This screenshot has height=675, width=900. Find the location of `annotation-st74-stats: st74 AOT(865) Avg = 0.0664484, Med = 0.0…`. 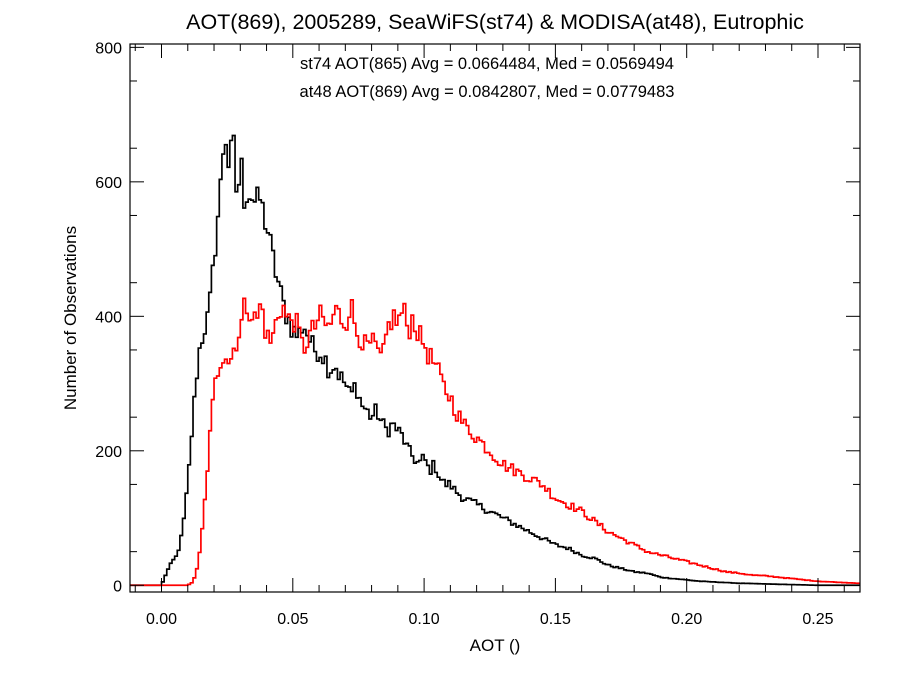

annotation-st74-stats: st74 AOT(865) Avg = 0.0664484, Med = 0.0… is located at coordinates (487, 64).